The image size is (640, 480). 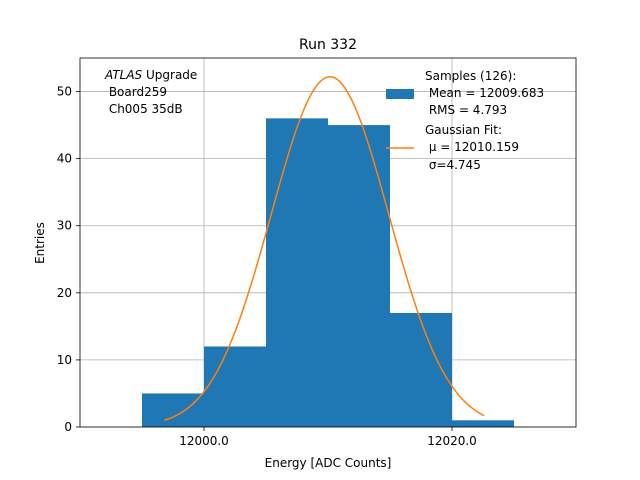 What do you see at coordinates (123, 75) in the screenshot?
I see `atlas-label: ATLAS` at bounding box center [123, 75].